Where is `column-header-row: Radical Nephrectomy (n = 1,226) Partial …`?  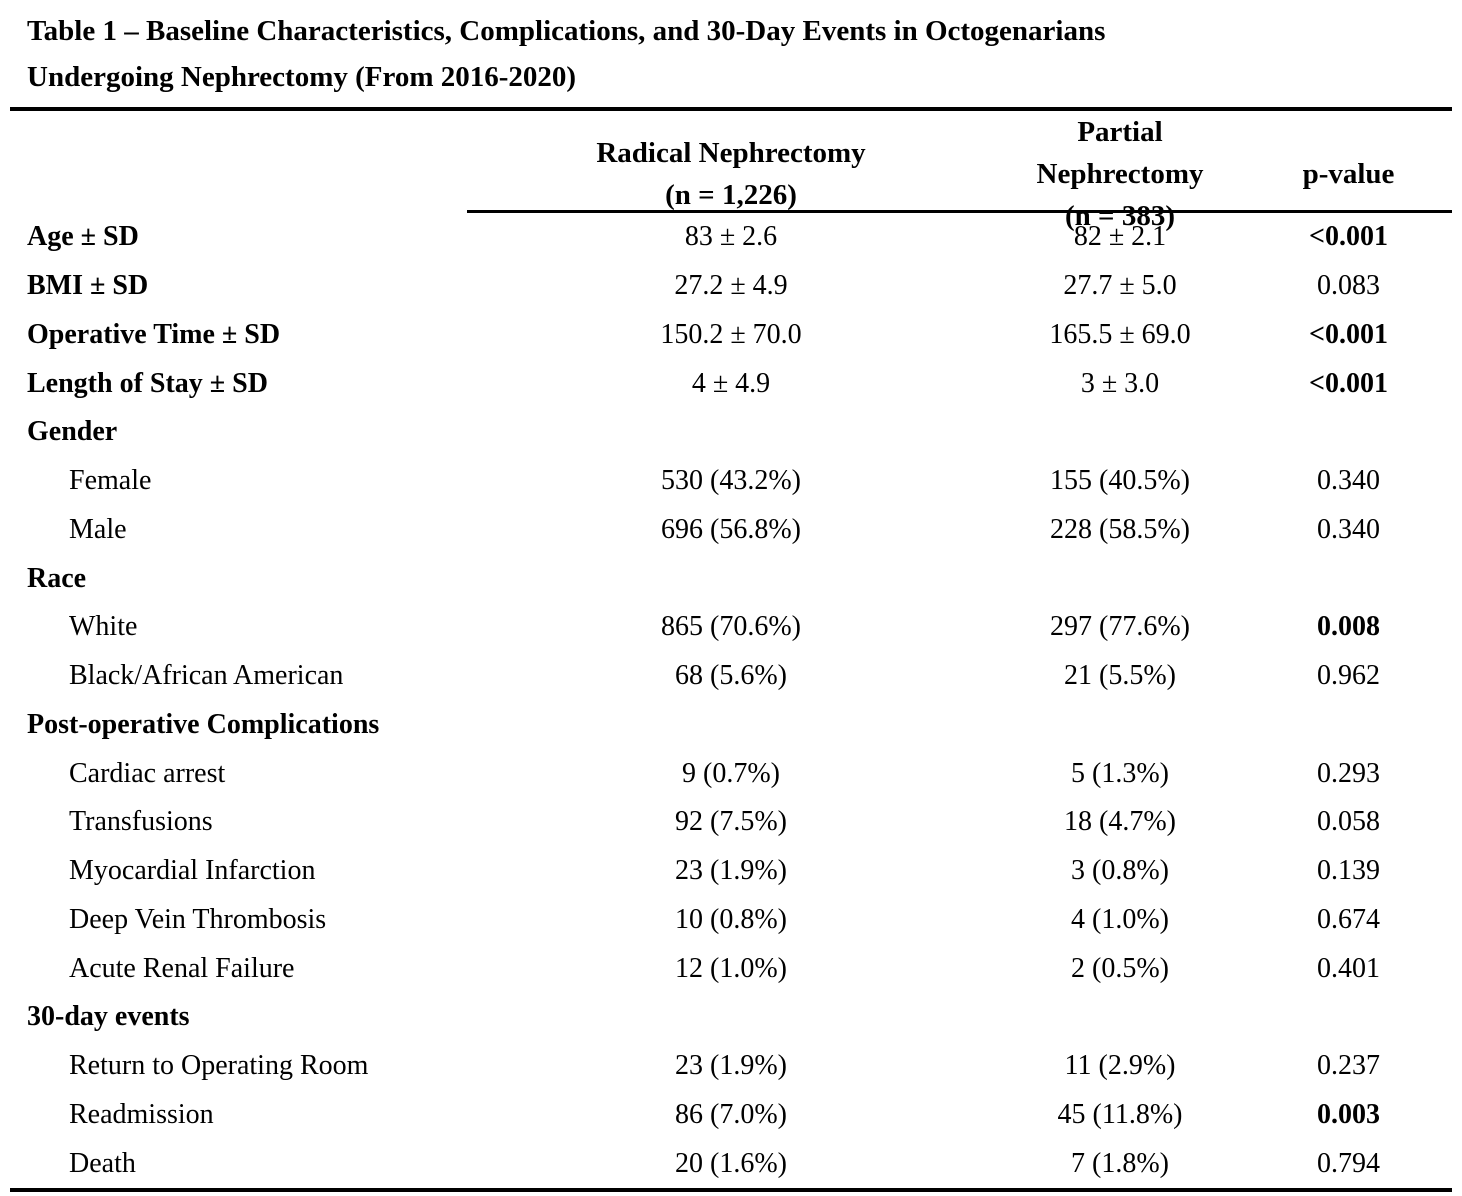
column-header-row: Radical Nephrectomy (n = 1,226) Partial … is located at coordinates (731, 171).